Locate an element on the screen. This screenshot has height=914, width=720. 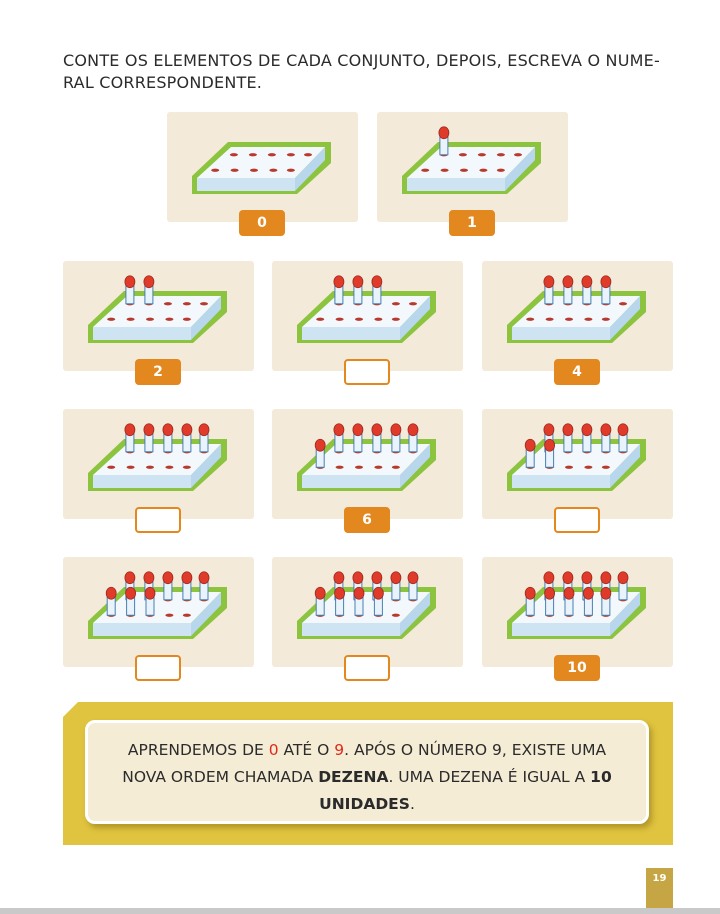
note-text: ATÉ O is located at coordinates (306, 750).